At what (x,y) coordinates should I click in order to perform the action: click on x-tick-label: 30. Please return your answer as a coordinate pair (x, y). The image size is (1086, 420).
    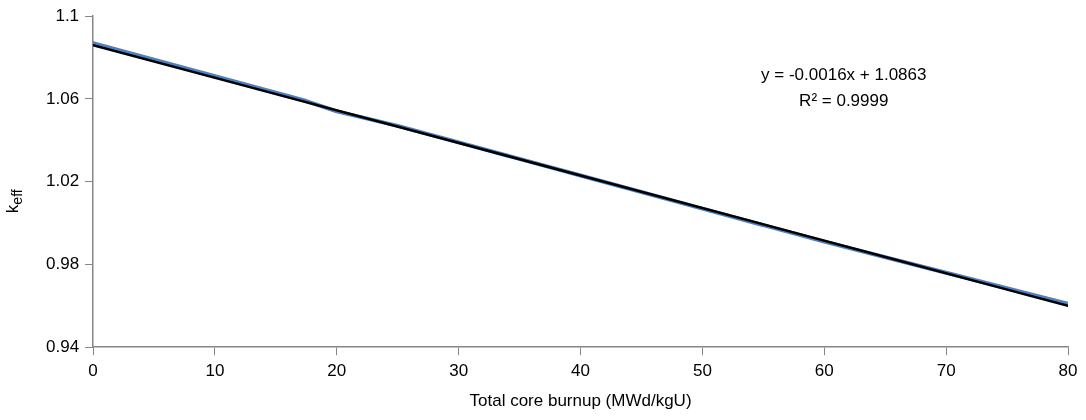
    Looking at the image, I should click on (459, 371).